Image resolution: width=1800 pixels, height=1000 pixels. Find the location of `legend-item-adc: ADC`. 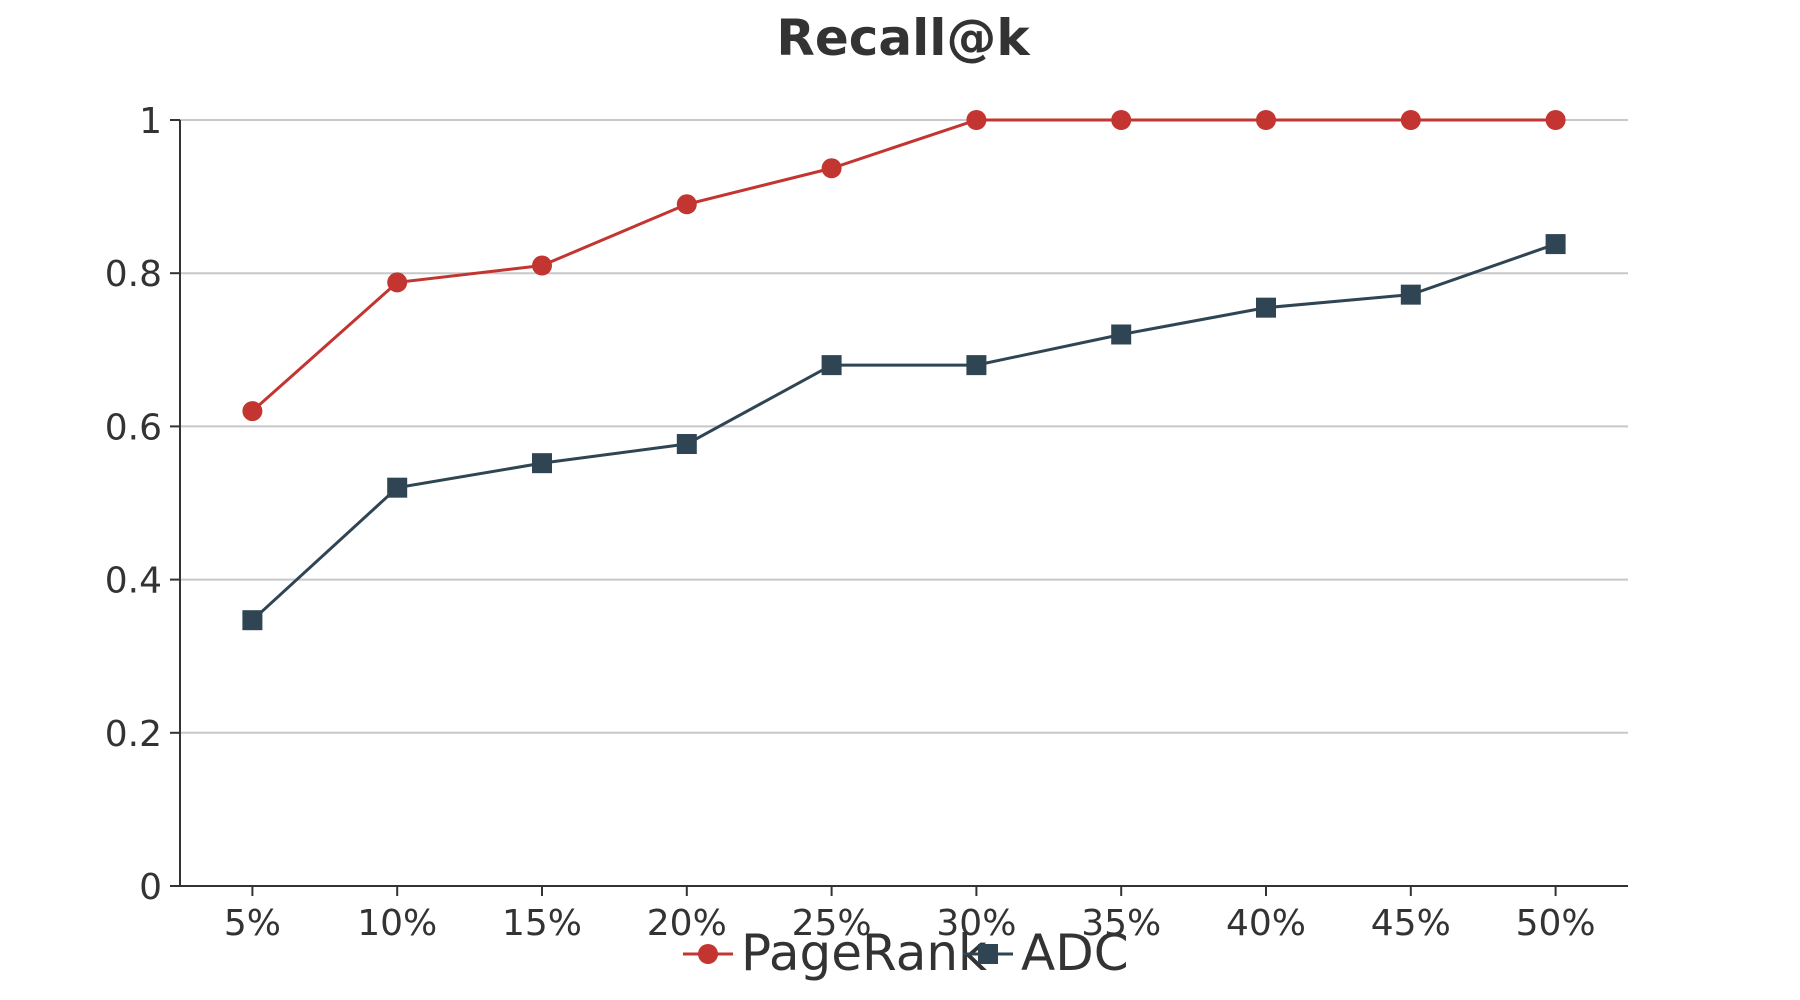

legend-item-adc: ADC is located at coordinates (1046, 953).